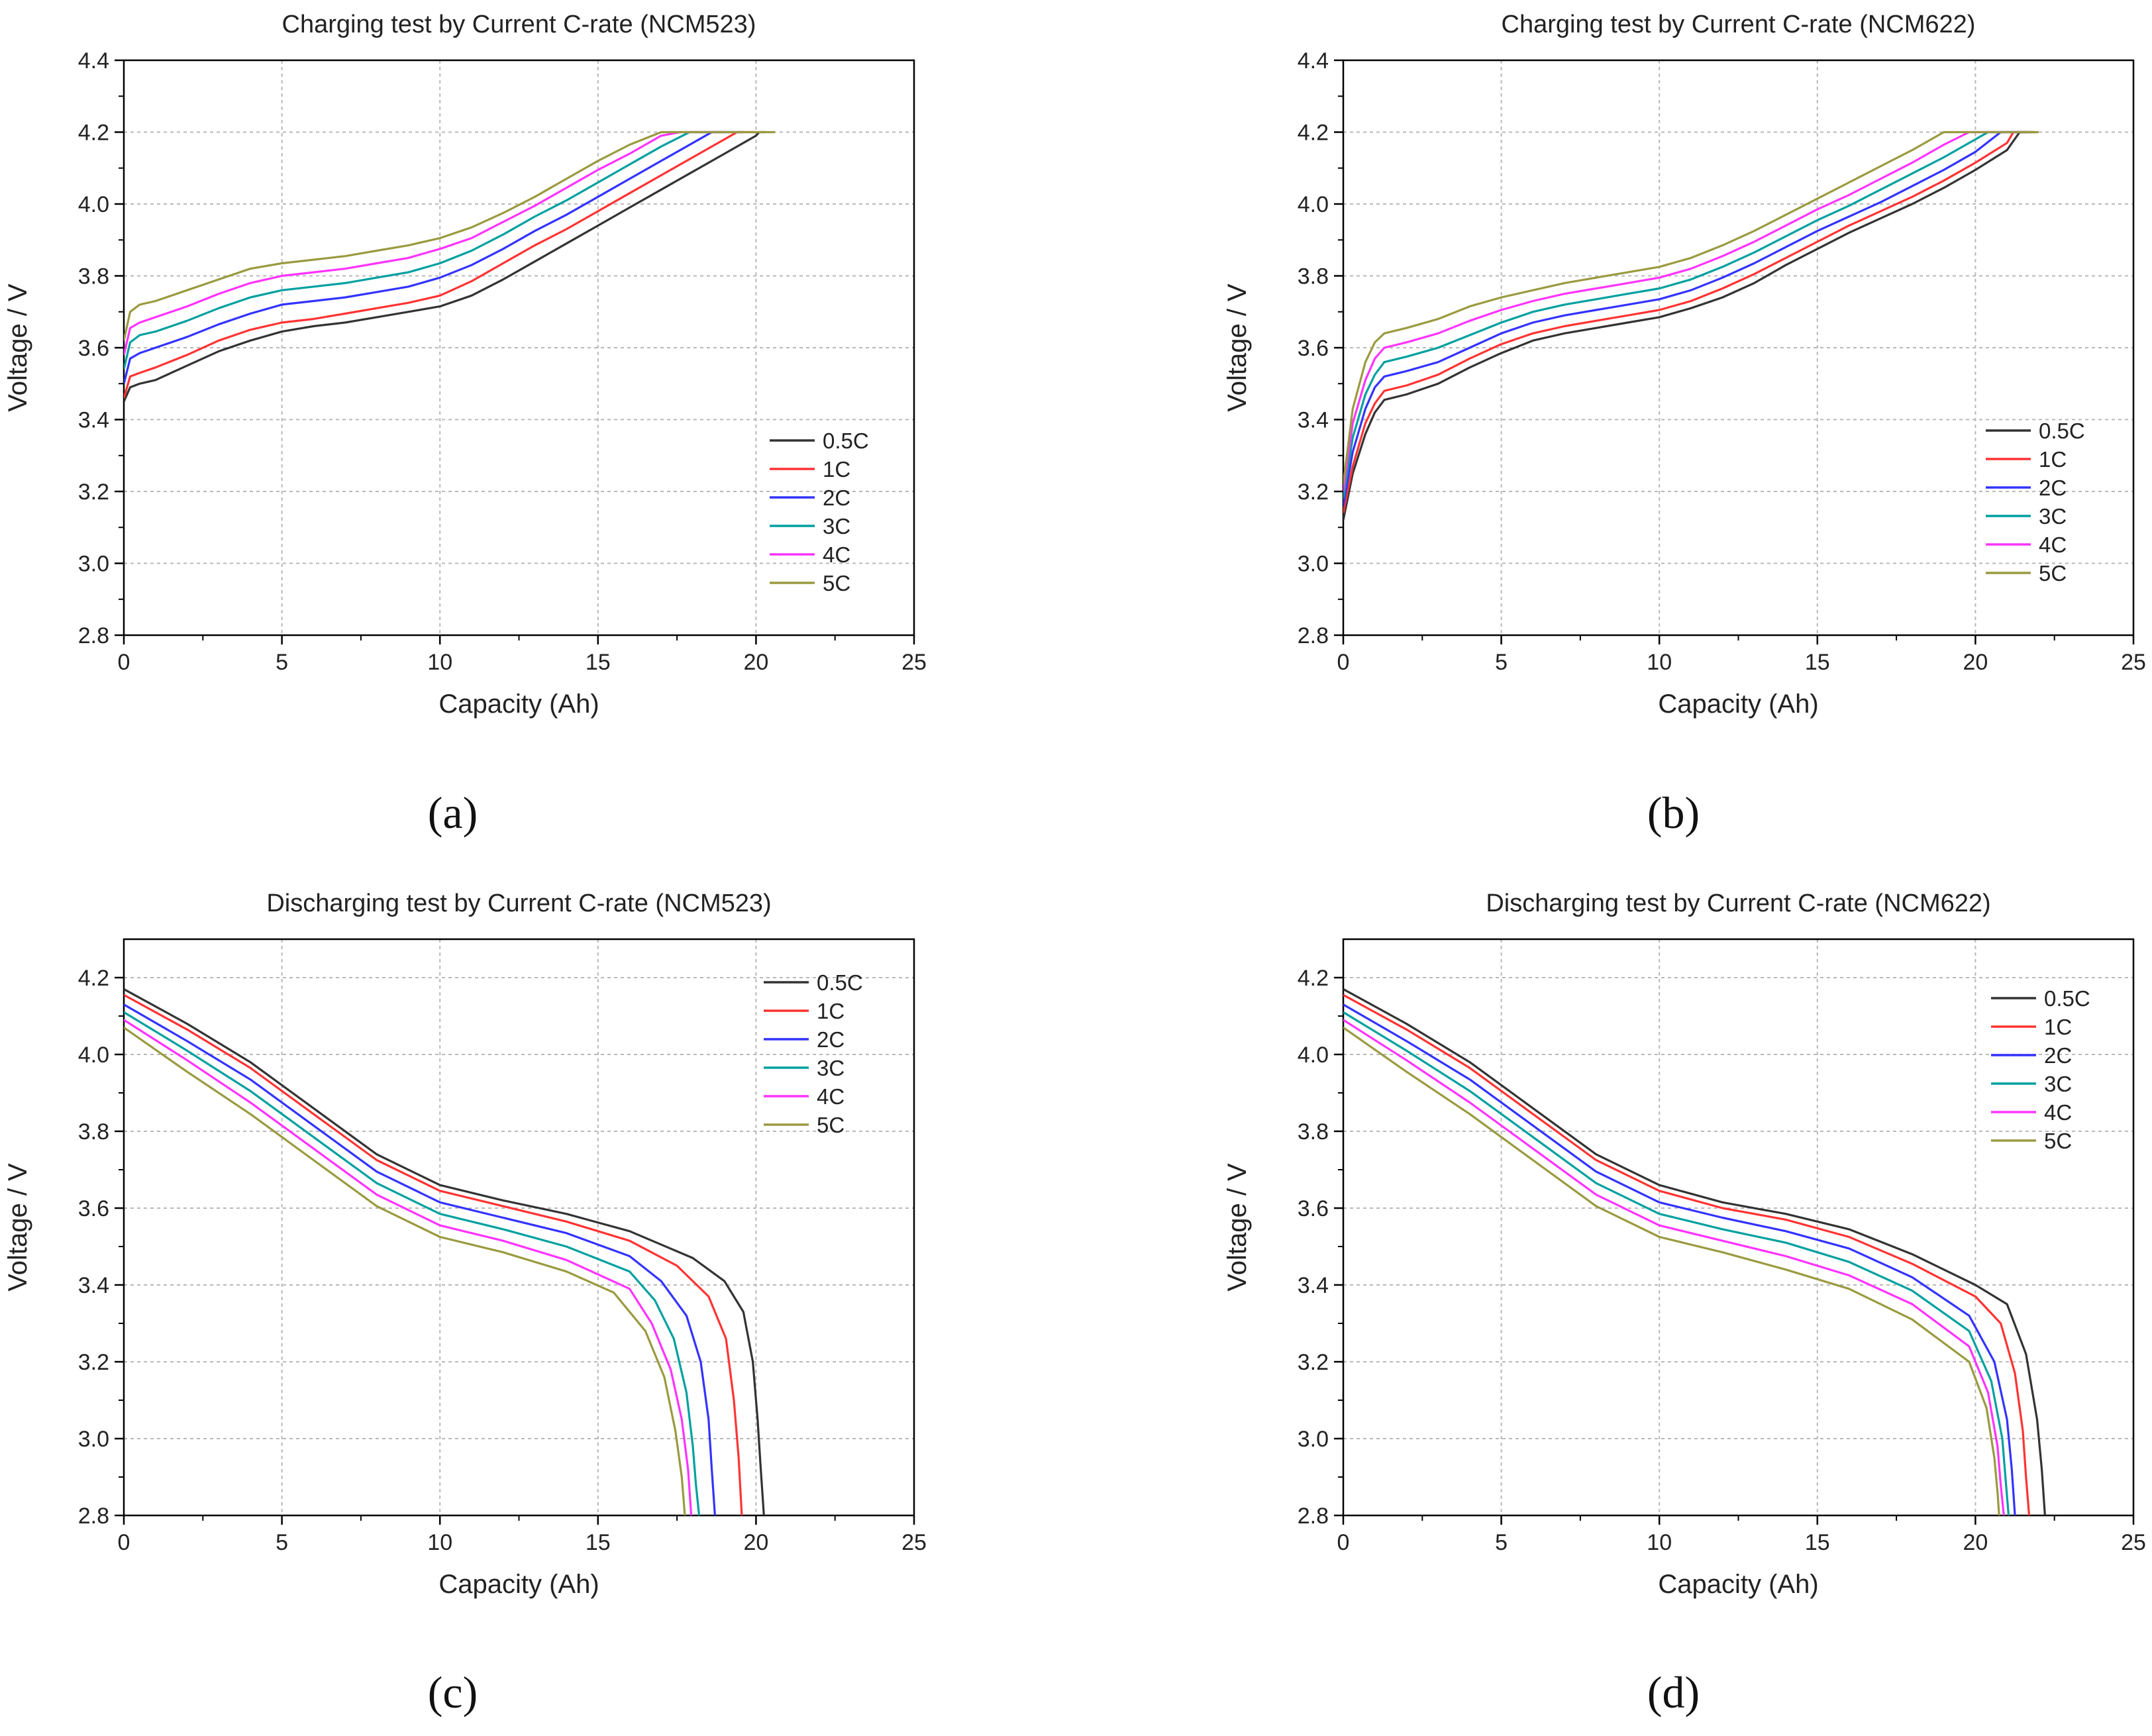 The width and height of the screenshot is (2152, 1736). I want to click on panel-label: (b), so click(1673, 813).